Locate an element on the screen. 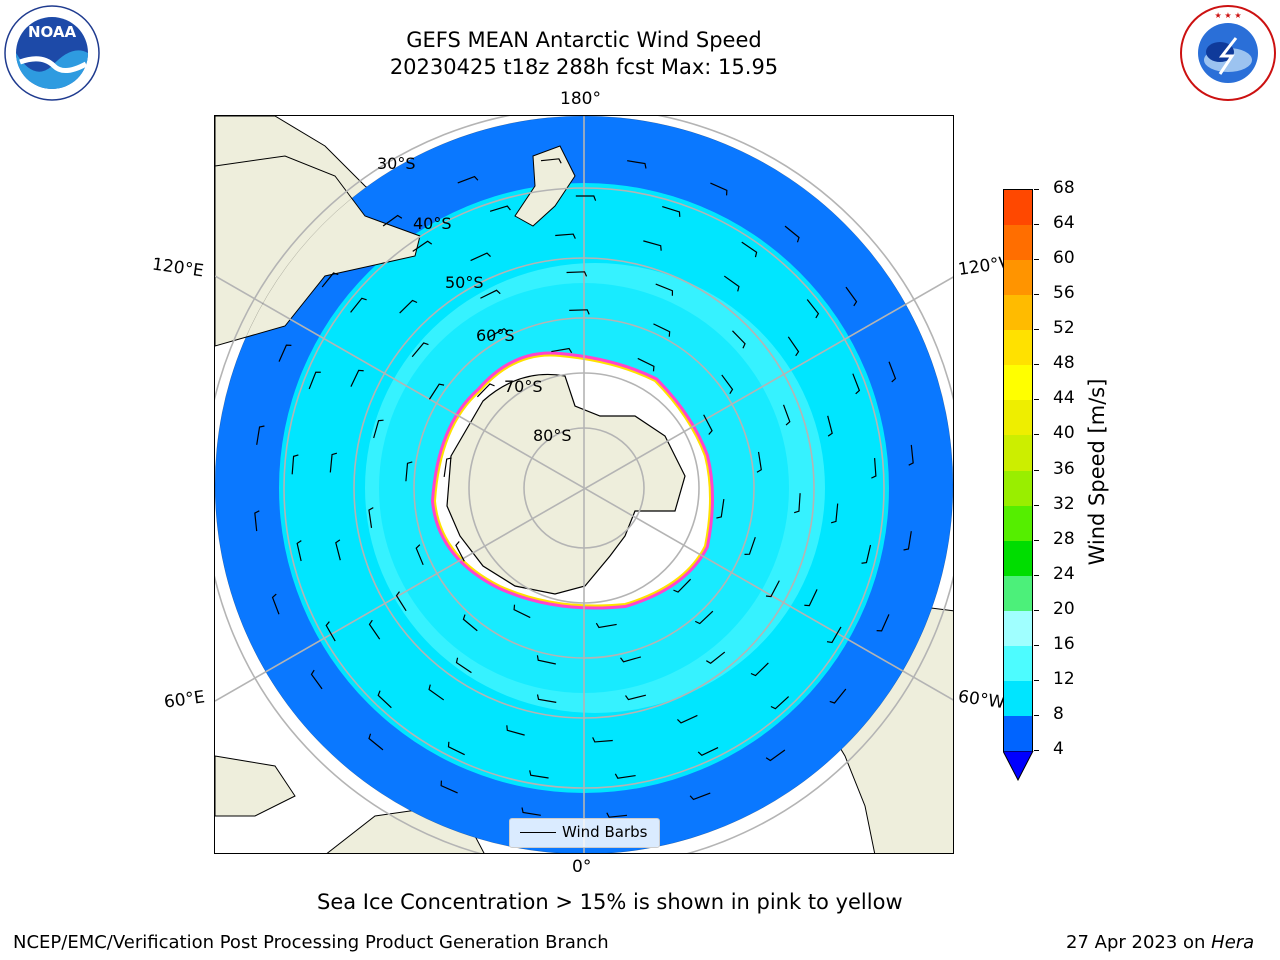 The height and width of the screenshot is (960, 1280). colorbar is located at coordinates (1018, 470).